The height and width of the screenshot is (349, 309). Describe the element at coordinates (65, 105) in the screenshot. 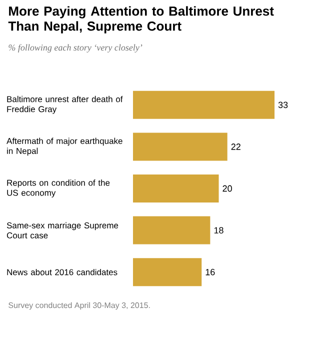

I see `y-tick-label: Baltimore unrest after death of Freddie Gray` at that location.